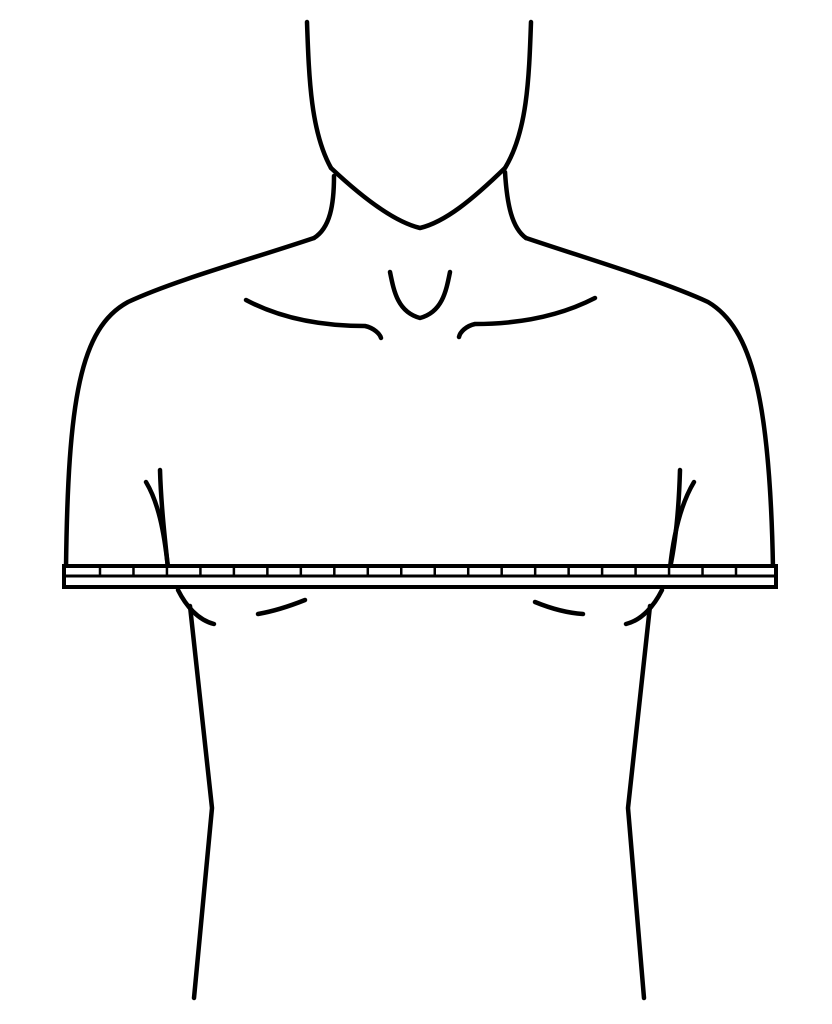  I want to click on left-armpit-inner, so click(164, 519).